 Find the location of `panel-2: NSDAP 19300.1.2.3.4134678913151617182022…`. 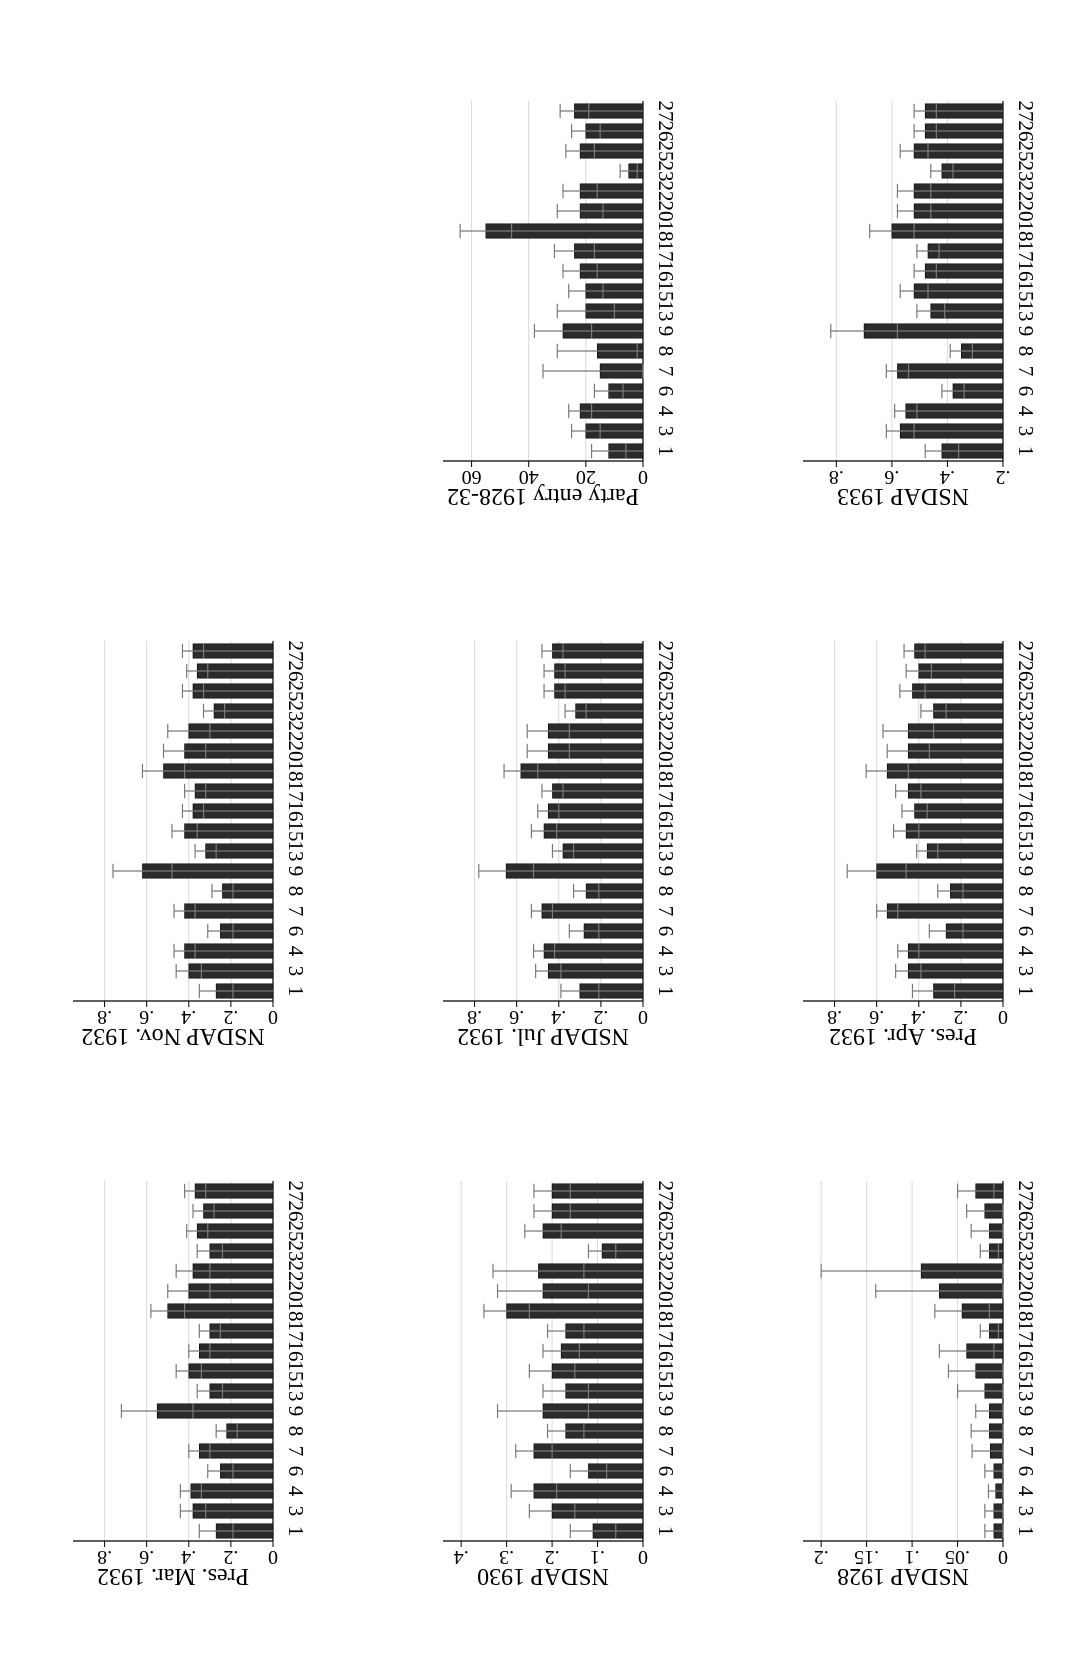

panel-2: NSDAP 19300.1.2.3.4134678913151617182022… is located at coordinates (560, 1385).